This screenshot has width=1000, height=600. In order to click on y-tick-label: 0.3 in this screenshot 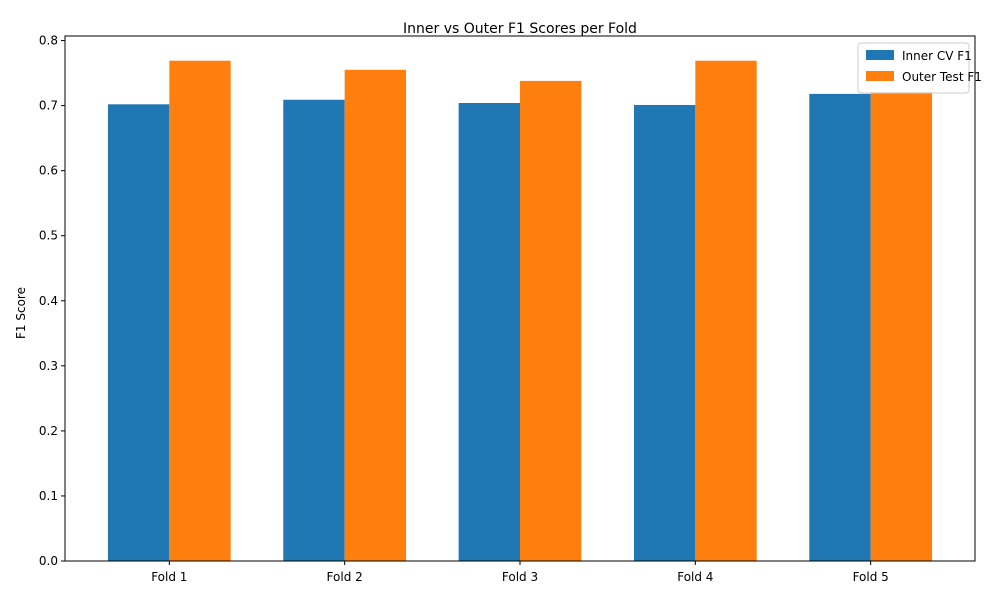, I will do `click(48, 366)`.